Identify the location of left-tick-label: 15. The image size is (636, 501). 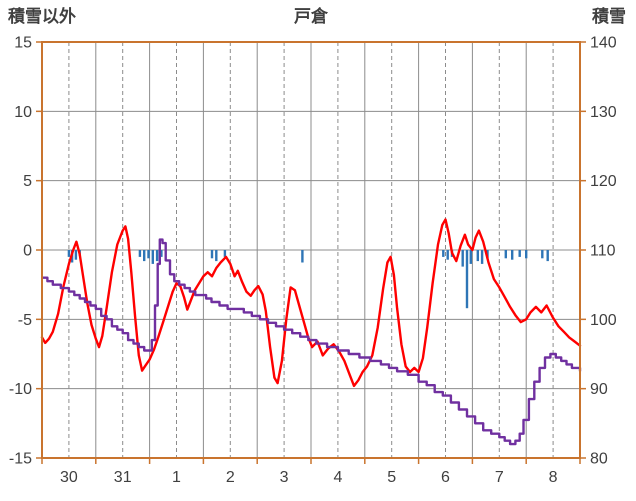
(23, 43).